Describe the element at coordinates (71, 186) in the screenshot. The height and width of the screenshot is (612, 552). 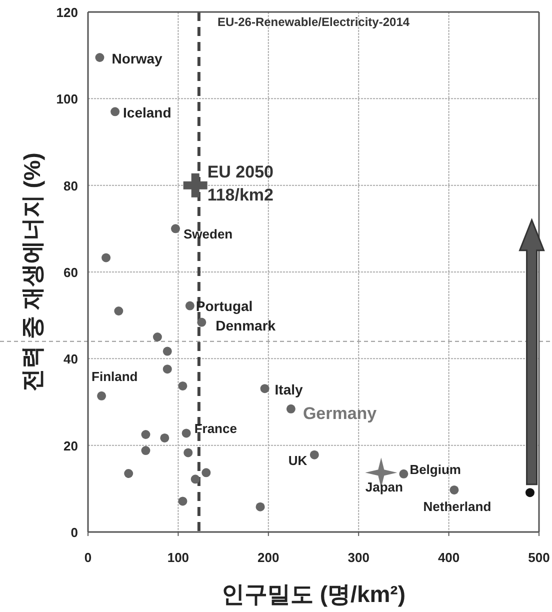
I see `y-tick-label: 80` at that location.